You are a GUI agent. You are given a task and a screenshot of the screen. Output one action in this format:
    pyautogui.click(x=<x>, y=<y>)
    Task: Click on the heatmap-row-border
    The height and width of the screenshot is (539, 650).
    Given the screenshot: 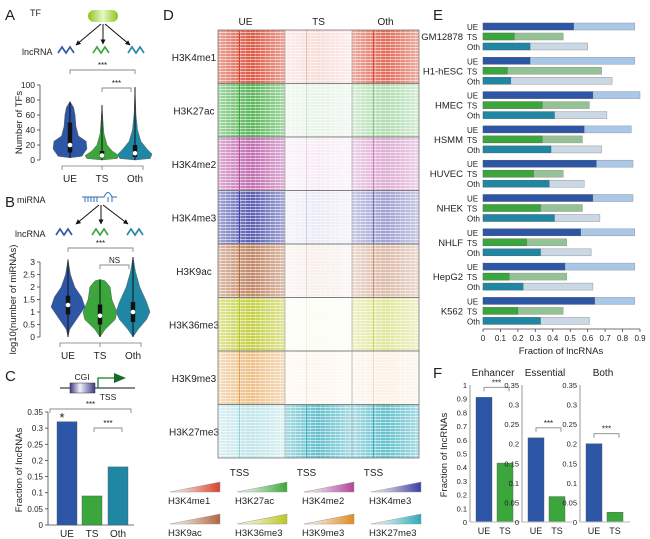 What is the action you would take?
    pyautogui.click(x=318, y=431)
    